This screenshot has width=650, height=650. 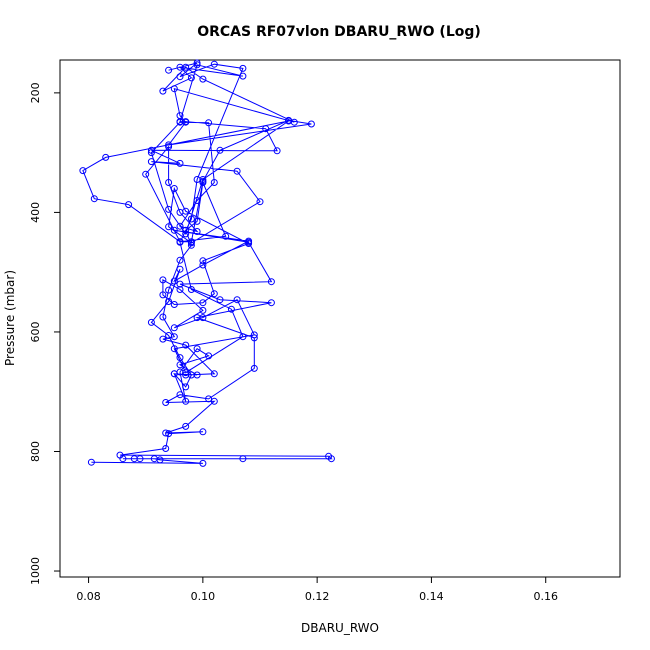 What do you see at coordinates (35, 451) in the screenshot?
I see `y-tick-label: 800` at bounding box center [35, 451].